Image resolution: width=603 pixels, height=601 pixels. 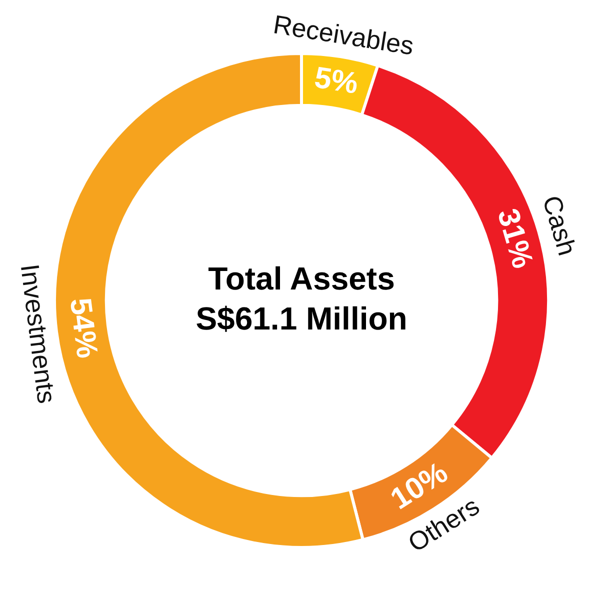 I want to click on slice-label: Cash, so click(x=559, y=225).